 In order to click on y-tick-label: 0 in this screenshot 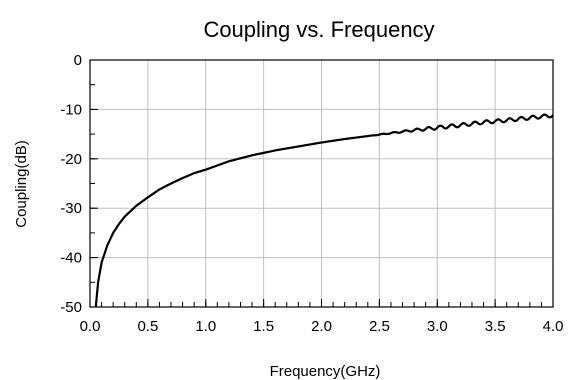, I will do `click(78, 60)`.